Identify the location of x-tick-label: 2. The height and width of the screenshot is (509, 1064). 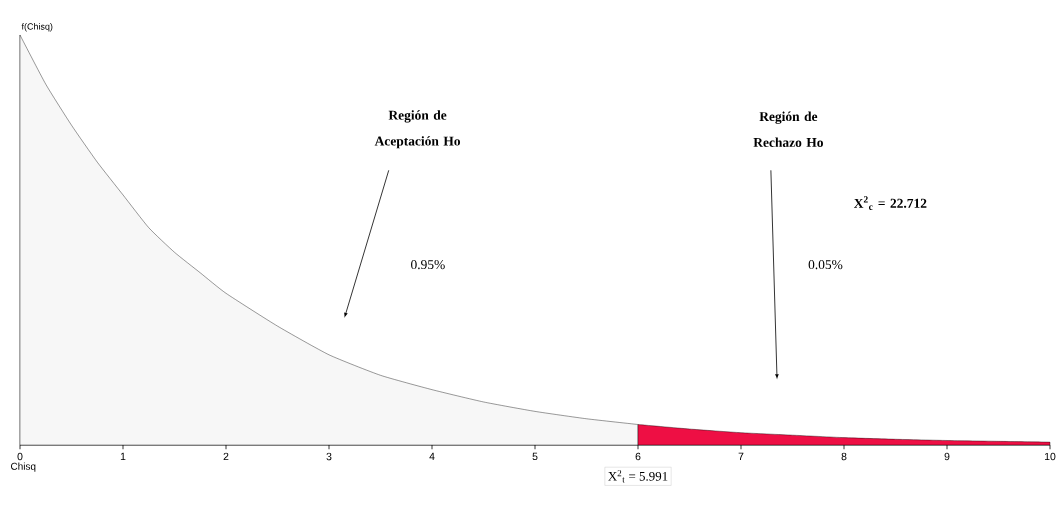
(226, 456).